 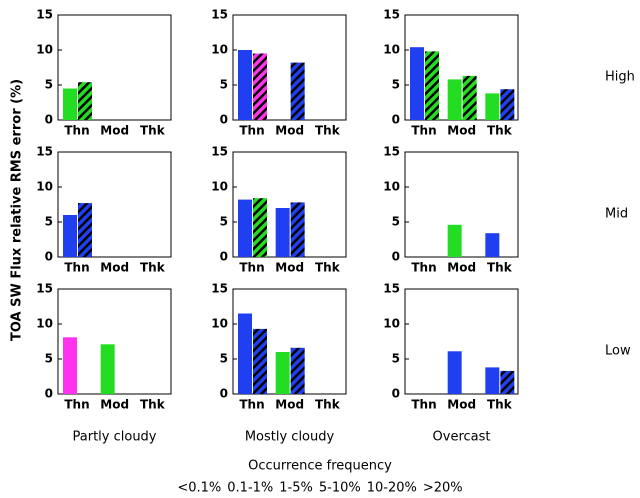 I want to click on legend-item: 5-10%, so click(x=340, y=488).